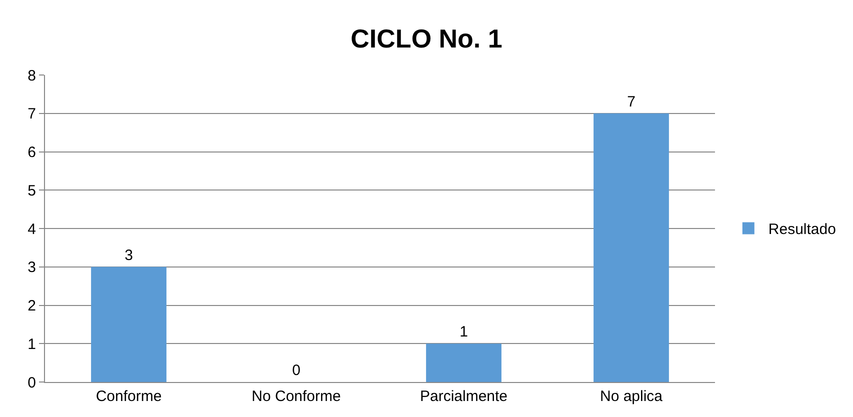 The image size is (853, 417). What do you see at coordinates (32, 344) in the screenshot?
I see `y-tick-label: 1` at bounding box center [32, 344].